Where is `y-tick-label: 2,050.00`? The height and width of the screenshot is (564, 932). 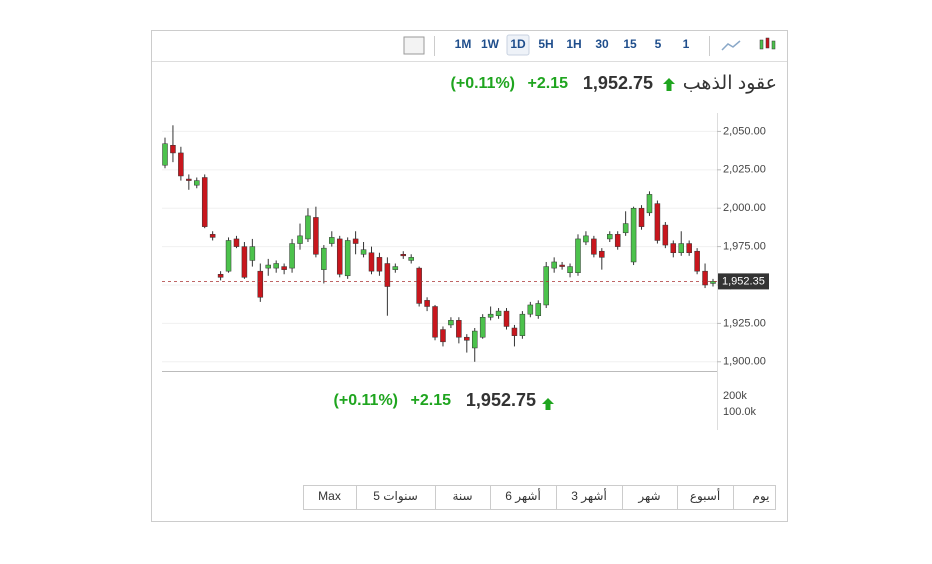
y-tick-label: 2,050.00 is located at coordinates (744, 131).